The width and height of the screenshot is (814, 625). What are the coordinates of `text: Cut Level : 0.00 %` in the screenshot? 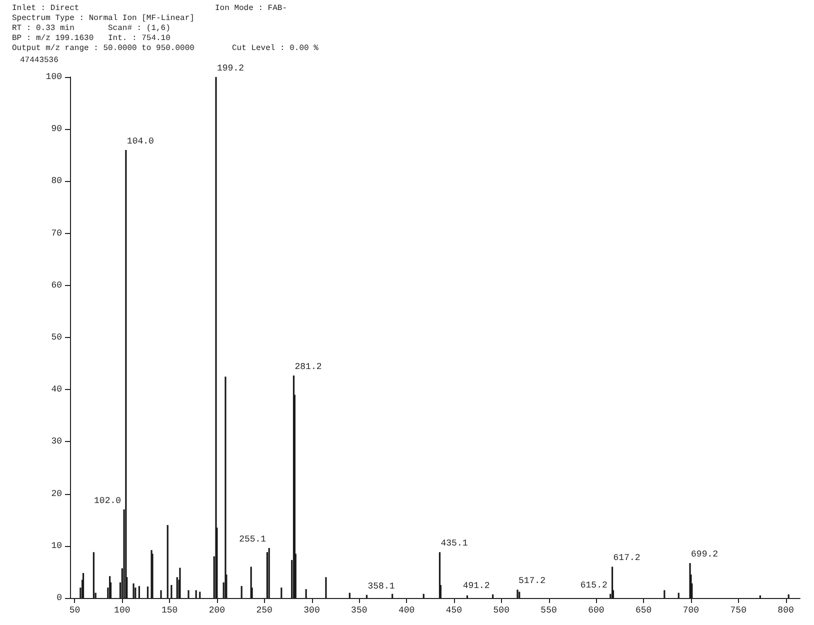 It's located at (275, 48).